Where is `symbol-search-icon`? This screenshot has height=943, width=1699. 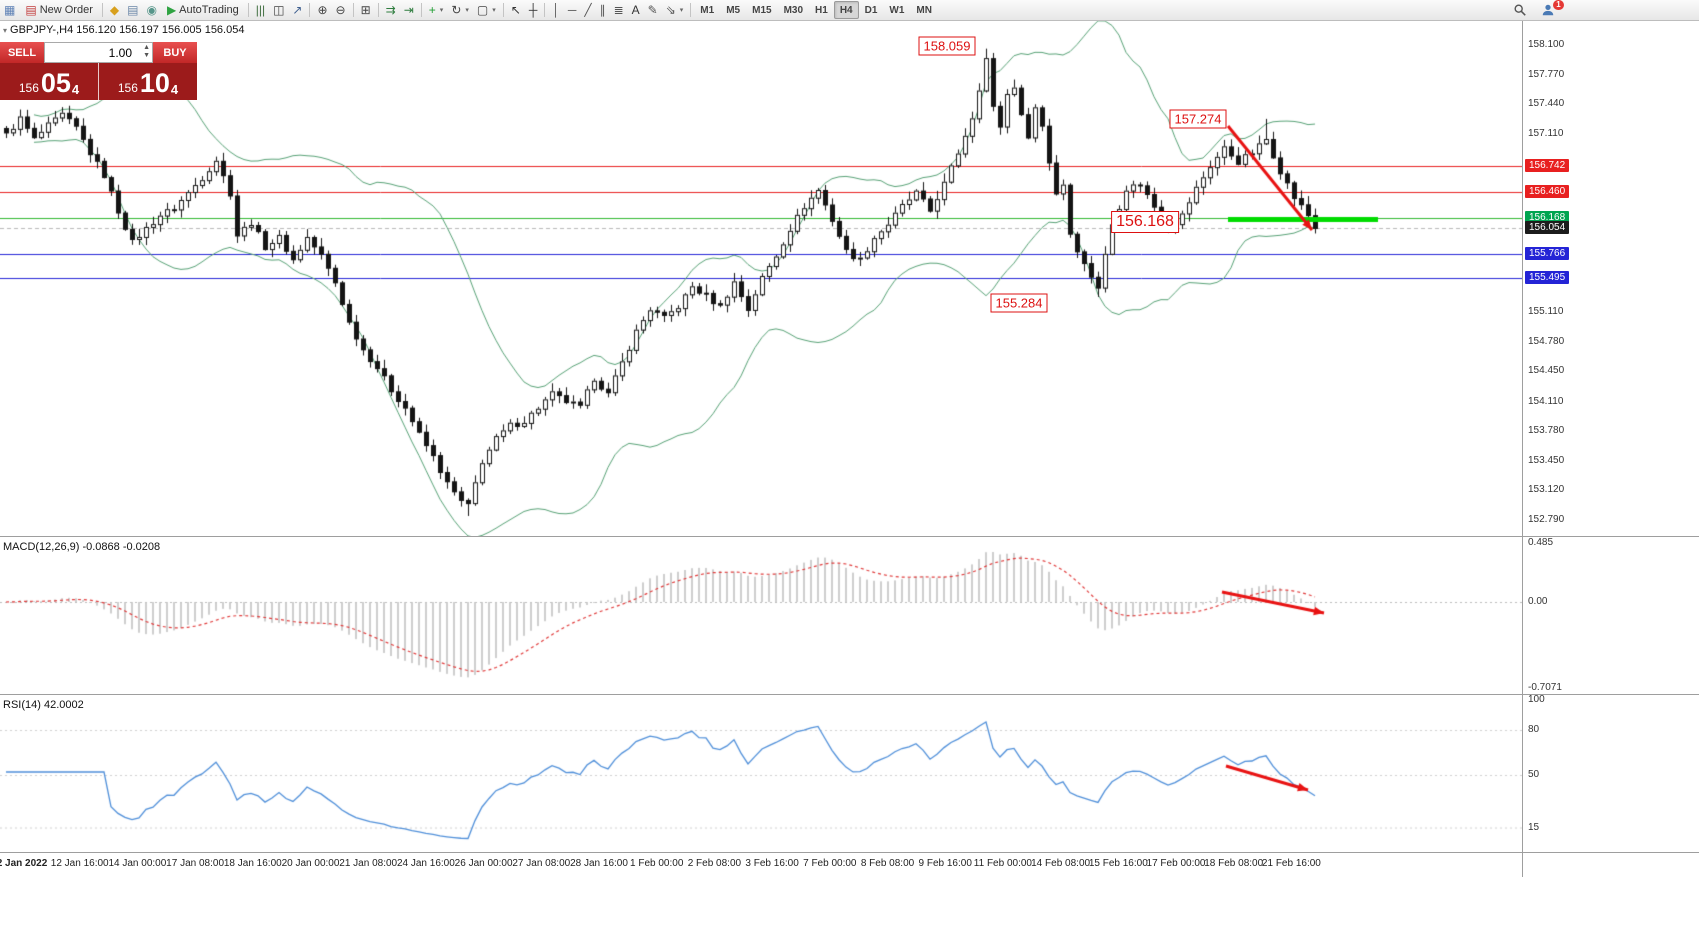 symbol-search-icon is located at coordinates (1520, 10).